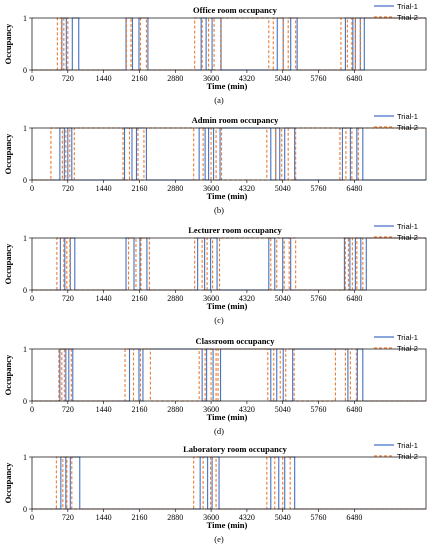  What do you see at coordinates (219, 431) in the screenshot?
I see `panel-caption: (d)` at bounding box center [219, 431].